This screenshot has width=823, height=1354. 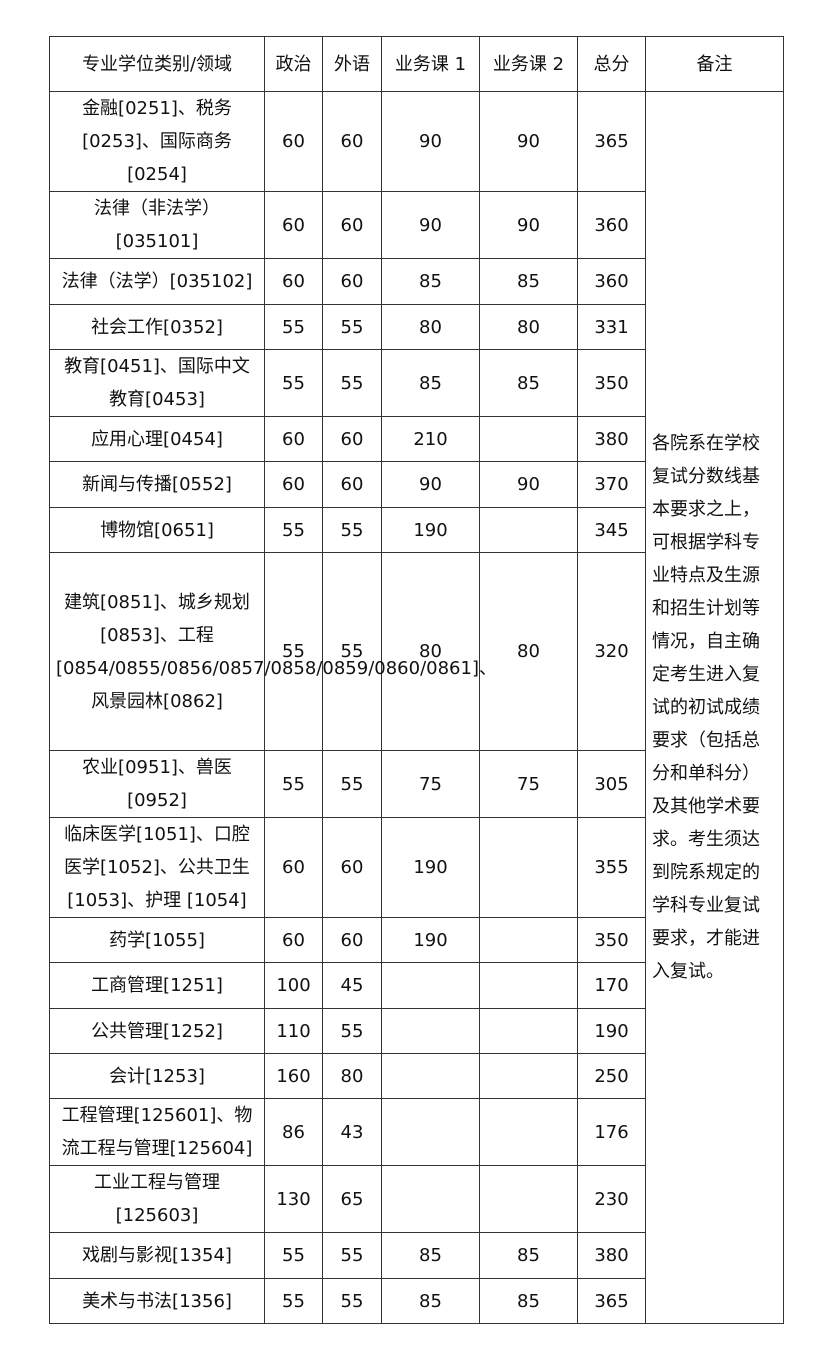 I want to click on header-row: 专业学位类别/领域 政治 外语 业务课 1 业务课 2 总分 备注, so click(x=416, y=64).